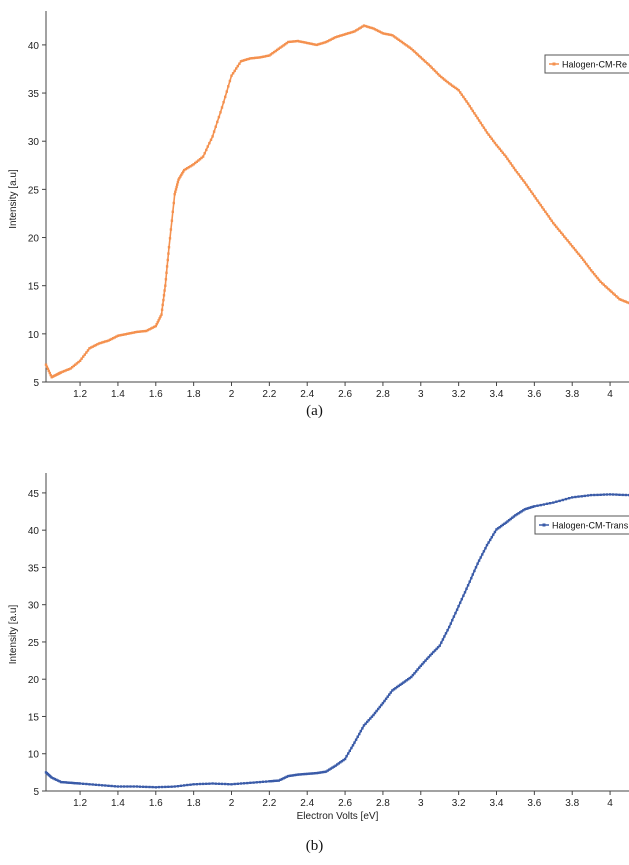 The height and width of the screenshot is (865, 629). Describe the element at coordinates (232, 803) in the screenshot. I see `x-tick-label: 2` at that location.